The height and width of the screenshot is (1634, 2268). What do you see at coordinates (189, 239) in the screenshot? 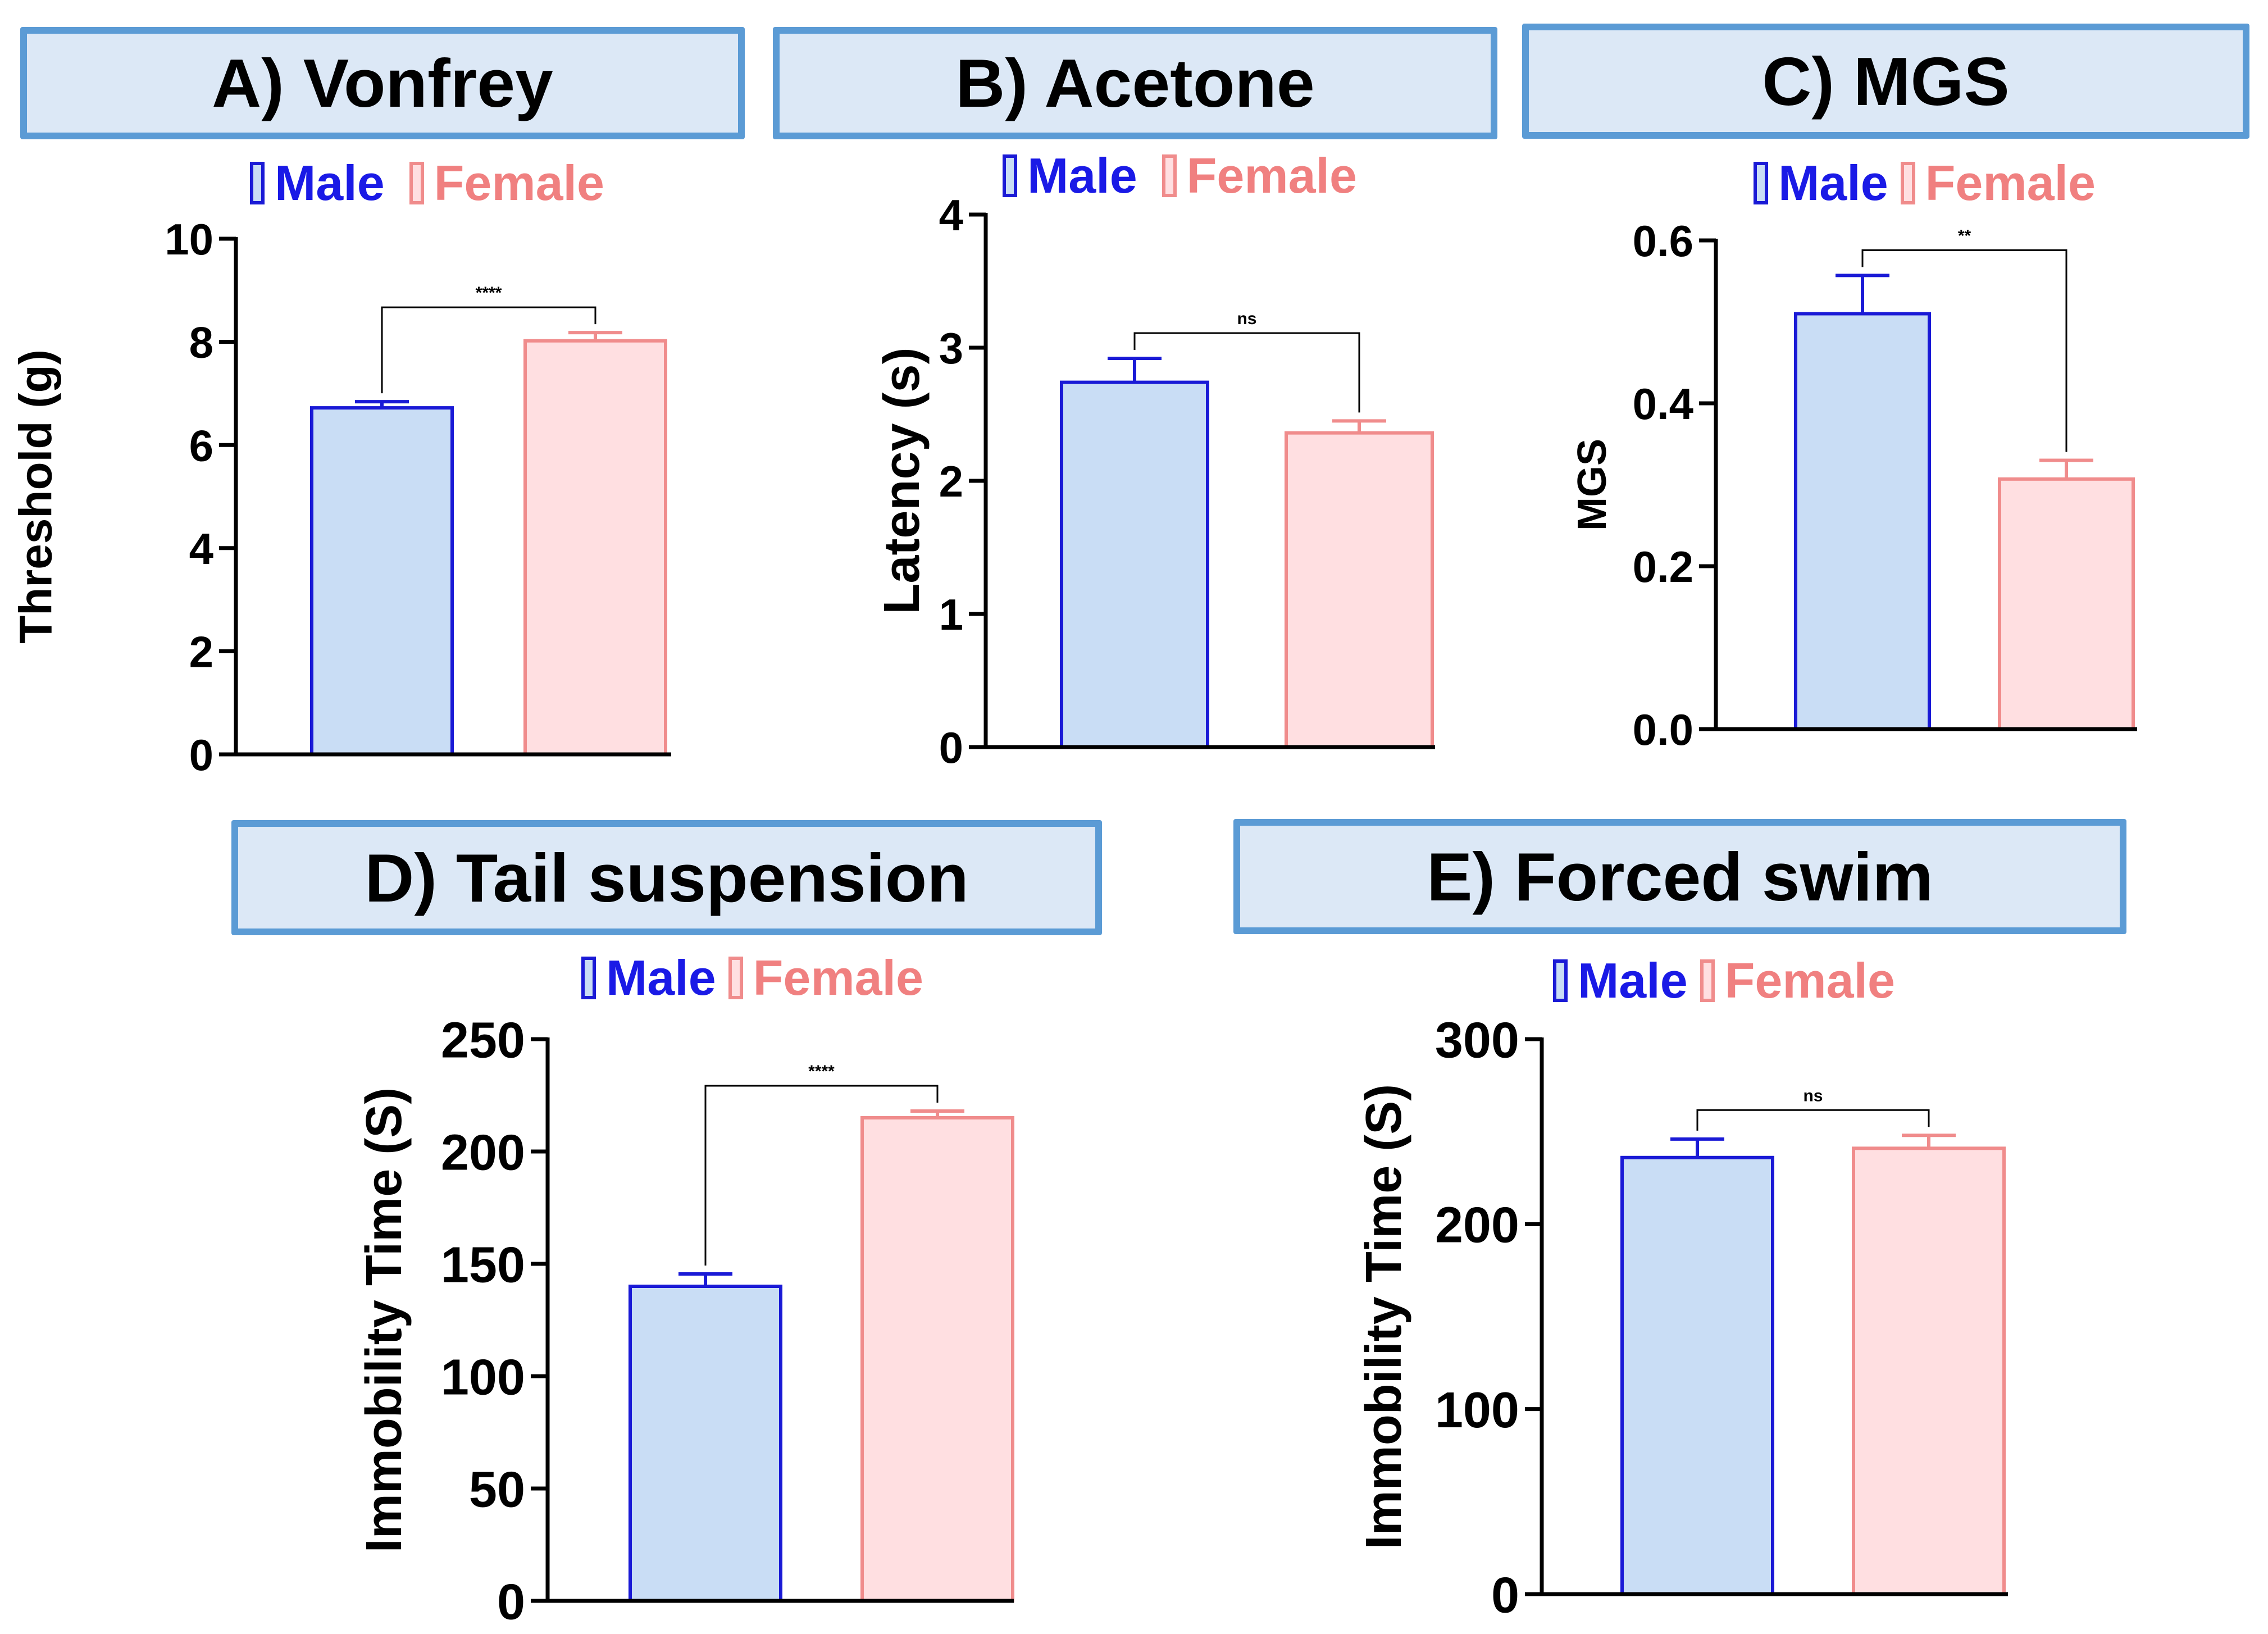
I see `y-tick-label: 10` at bounding box center [189, 239].